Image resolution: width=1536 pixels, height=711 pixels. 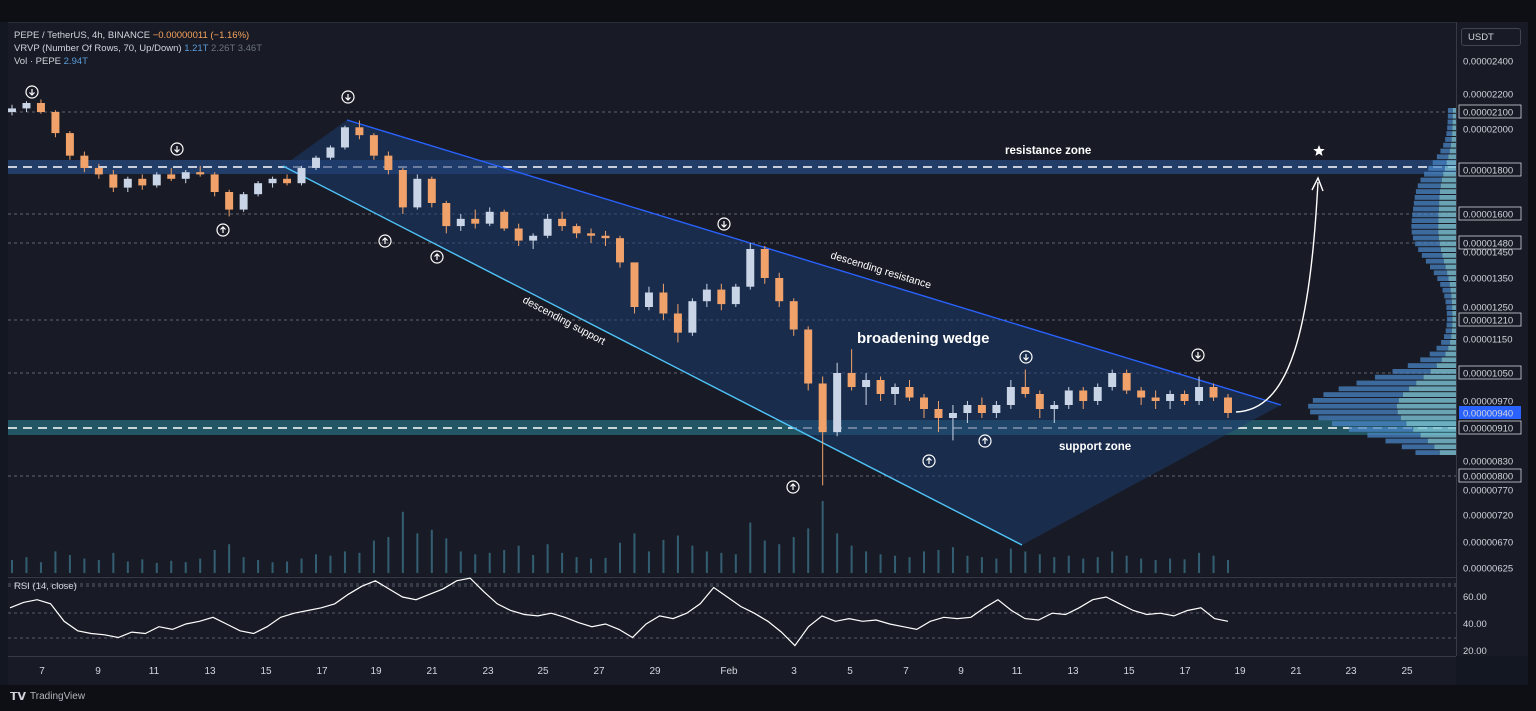 I want to click on time-tick-label: 11, so click(x=154, y=671).